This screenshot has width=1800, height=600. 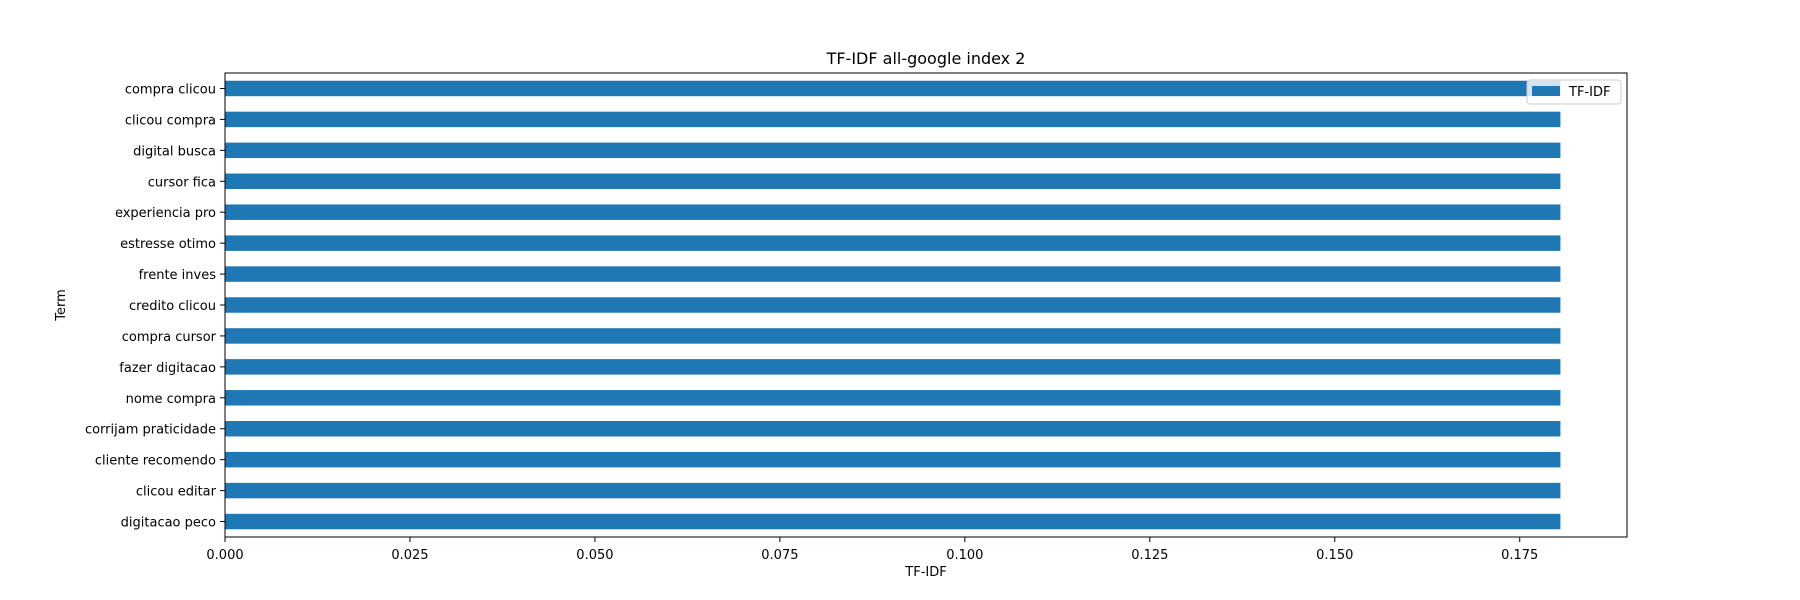 What do you see at coordinates (178, 275) in the screenshot?
I see `y-tick-label: frente inves` at bounding box center [178, 275].